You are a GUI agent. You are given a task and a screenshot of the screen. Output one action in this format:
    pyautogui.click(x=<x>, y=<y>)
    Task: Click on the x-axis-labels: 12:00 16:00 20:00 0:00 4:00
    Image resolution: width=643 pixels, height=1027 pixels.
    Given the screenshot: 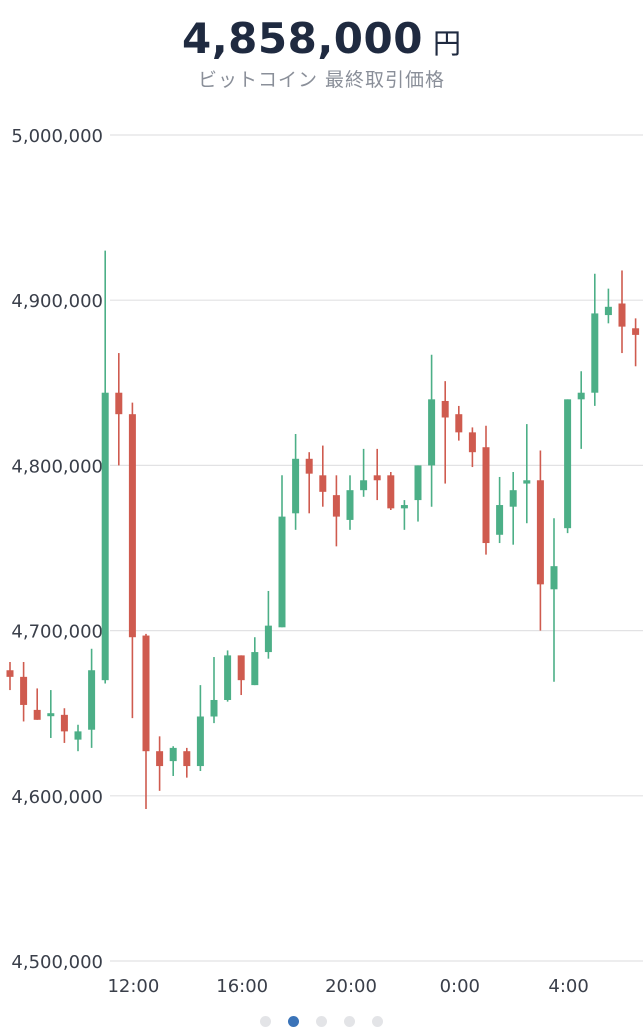 What is the action you would take?
    pyautogui.click(x=347, y=986)
    